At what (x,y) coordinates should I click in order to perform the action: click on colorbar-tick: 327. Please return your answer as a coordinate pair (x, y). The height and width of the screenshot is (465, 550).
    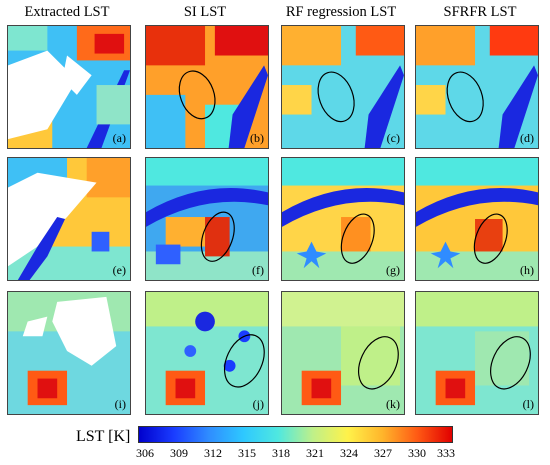
    Looking at the image, I should click on (383, 453).